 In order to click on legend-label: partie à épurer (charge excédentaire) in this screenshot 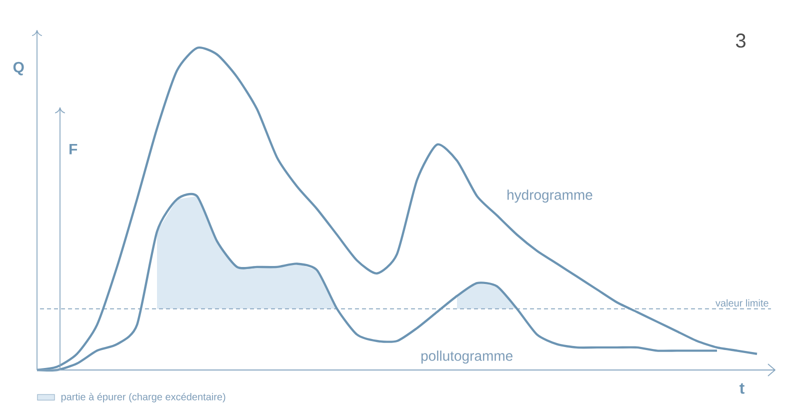, I will do `click(143, 397)`.